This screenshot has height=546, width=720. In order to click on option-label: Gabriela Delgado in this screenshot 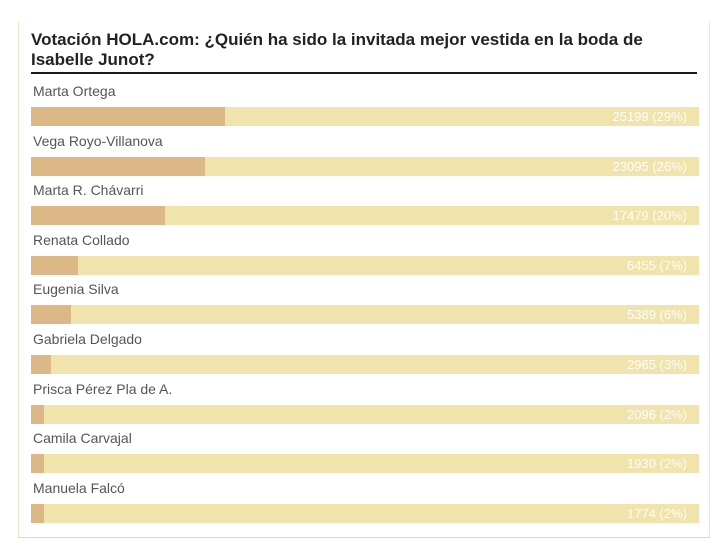, I will do `click(87, 338)`.